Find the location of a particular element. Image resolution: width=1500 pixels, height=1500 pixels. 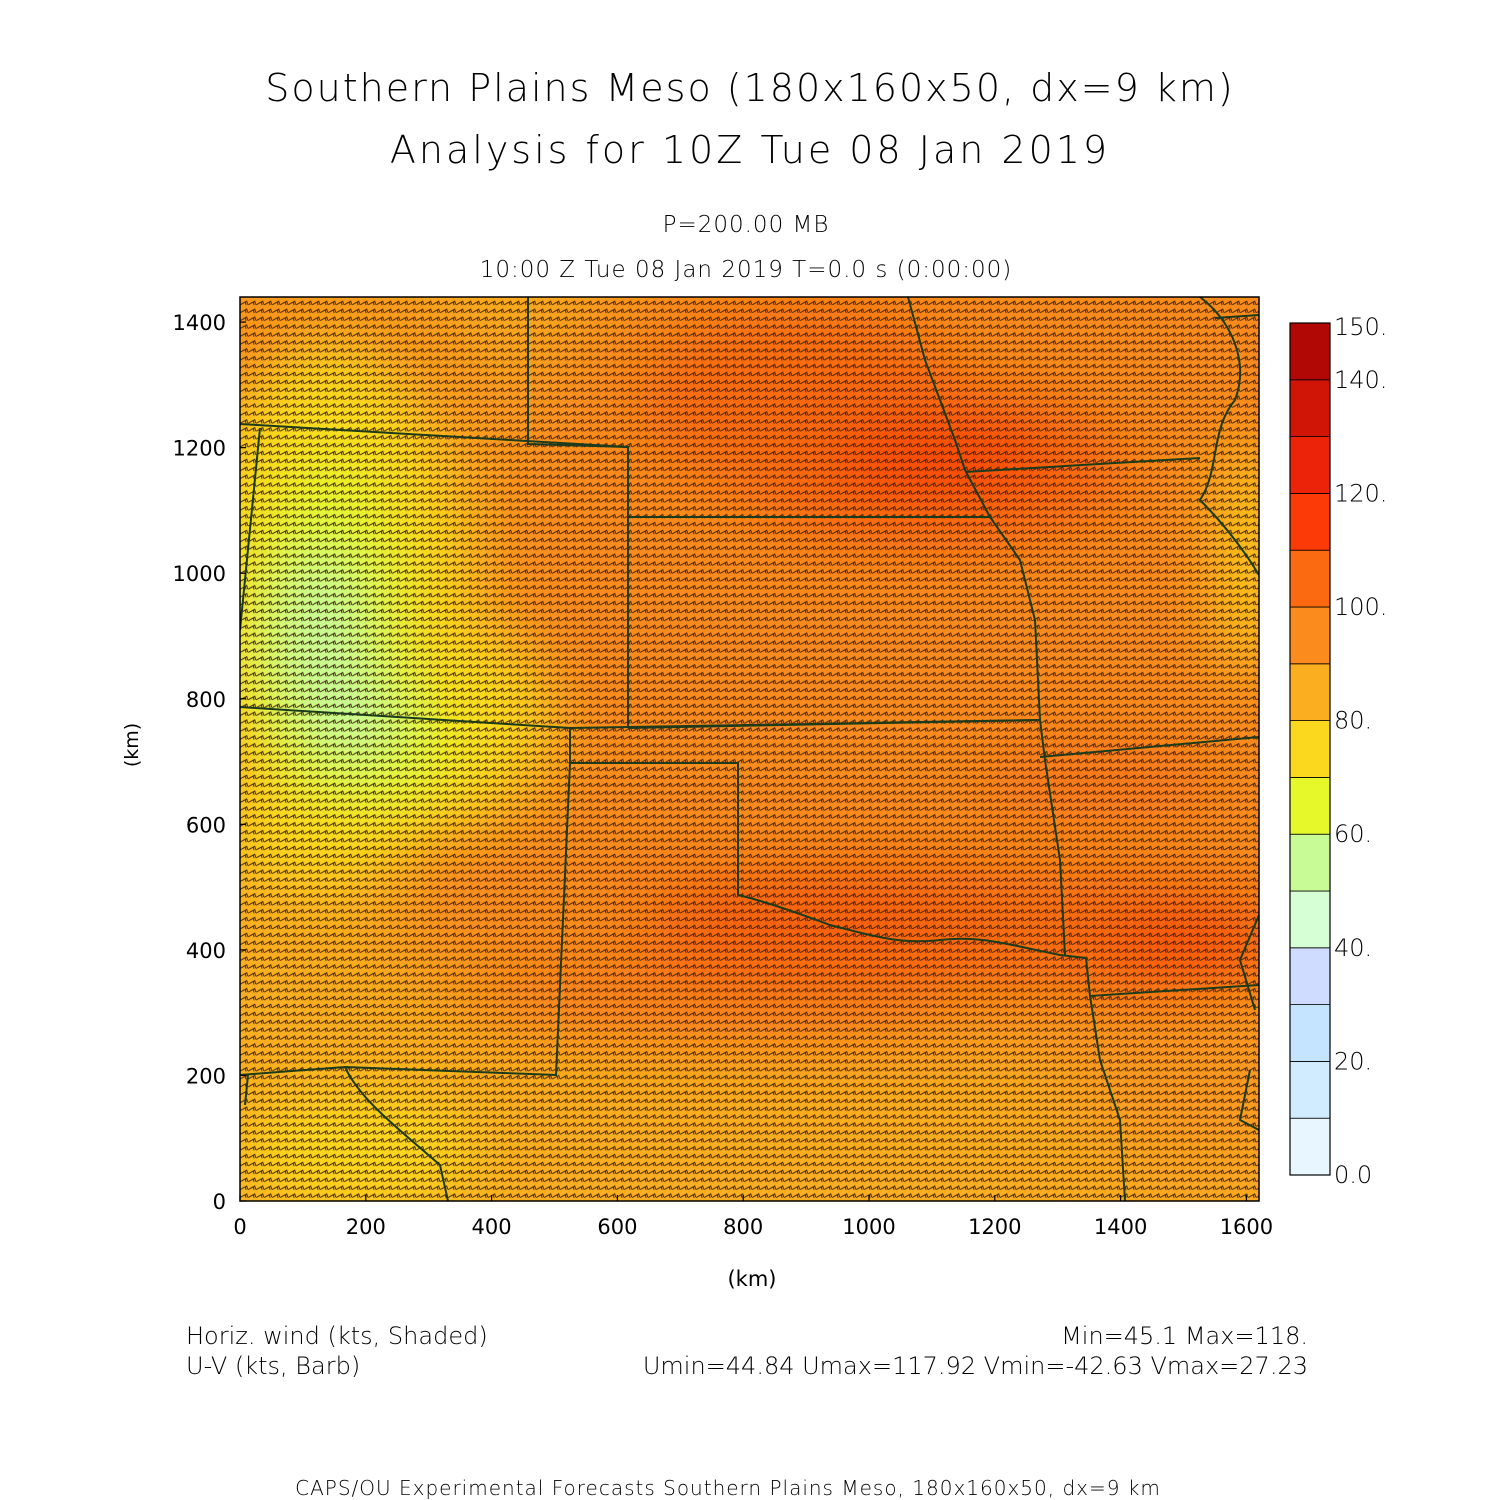

y-tick-label: 1000 is located at coordinates (199, 574).